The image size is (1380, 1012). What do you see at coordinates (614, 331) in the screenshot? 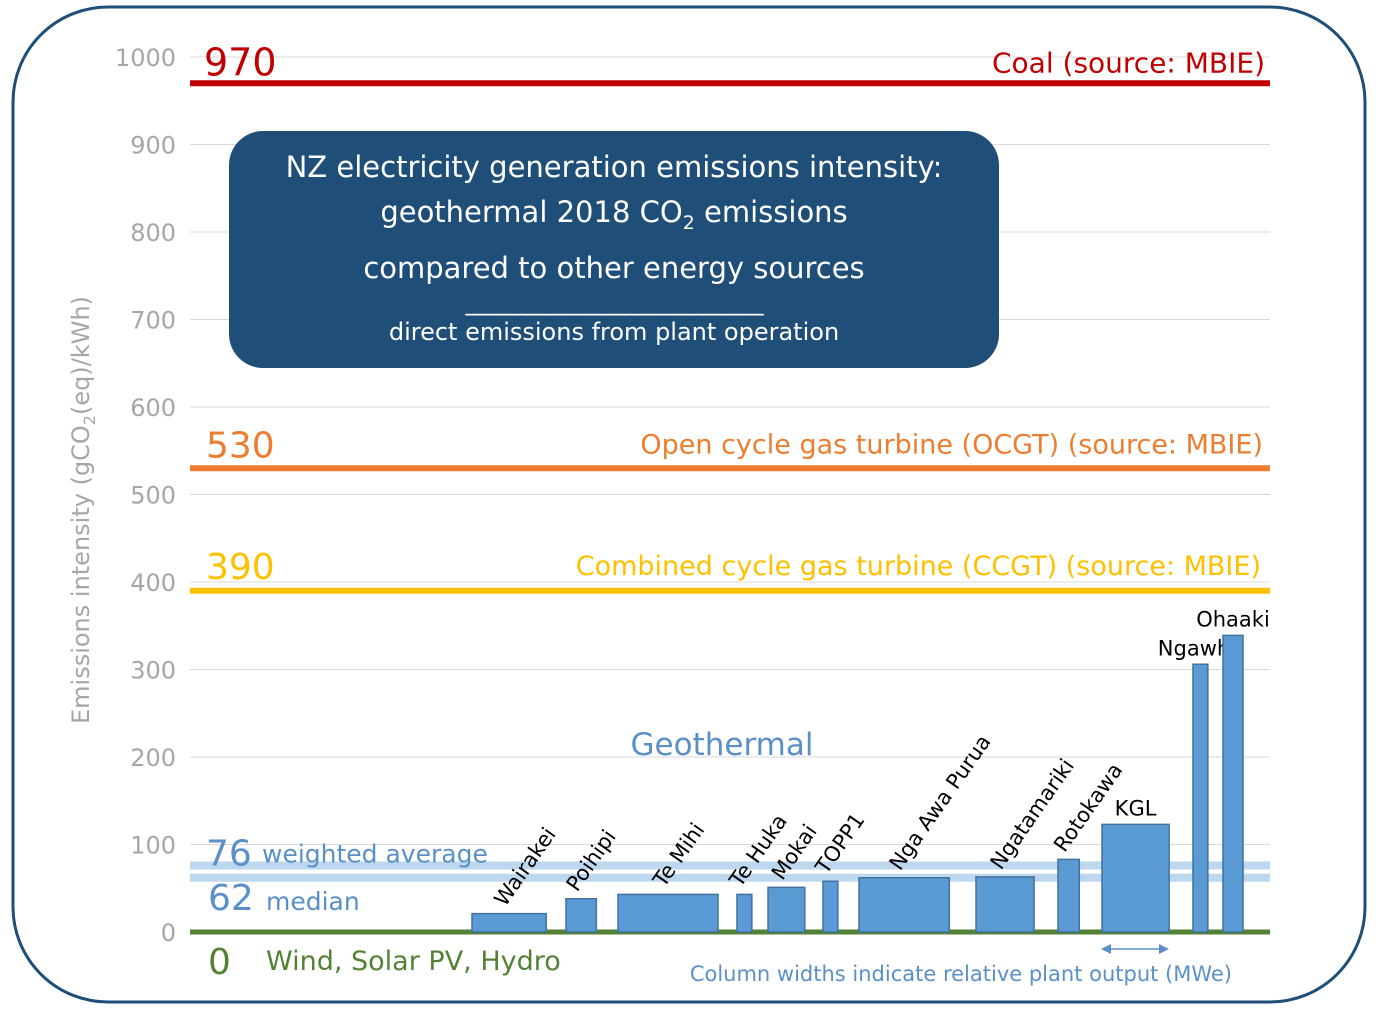
I see `chart-subtitle: direct emissions from plant operation` at bounding box center [614, 331].